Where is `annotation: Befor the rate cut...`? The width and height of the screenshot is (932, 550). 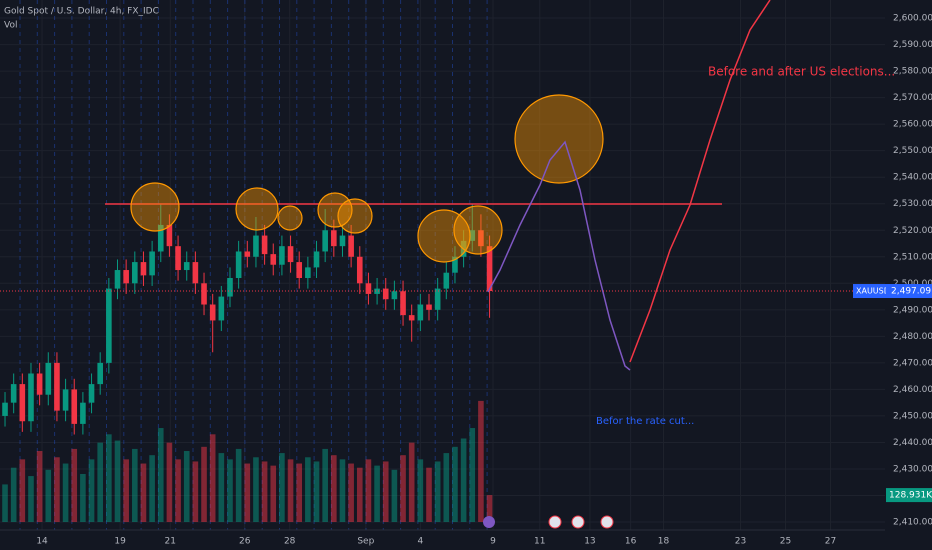
annotation: Befor the rate cut... is located at coordinates (645, 421).